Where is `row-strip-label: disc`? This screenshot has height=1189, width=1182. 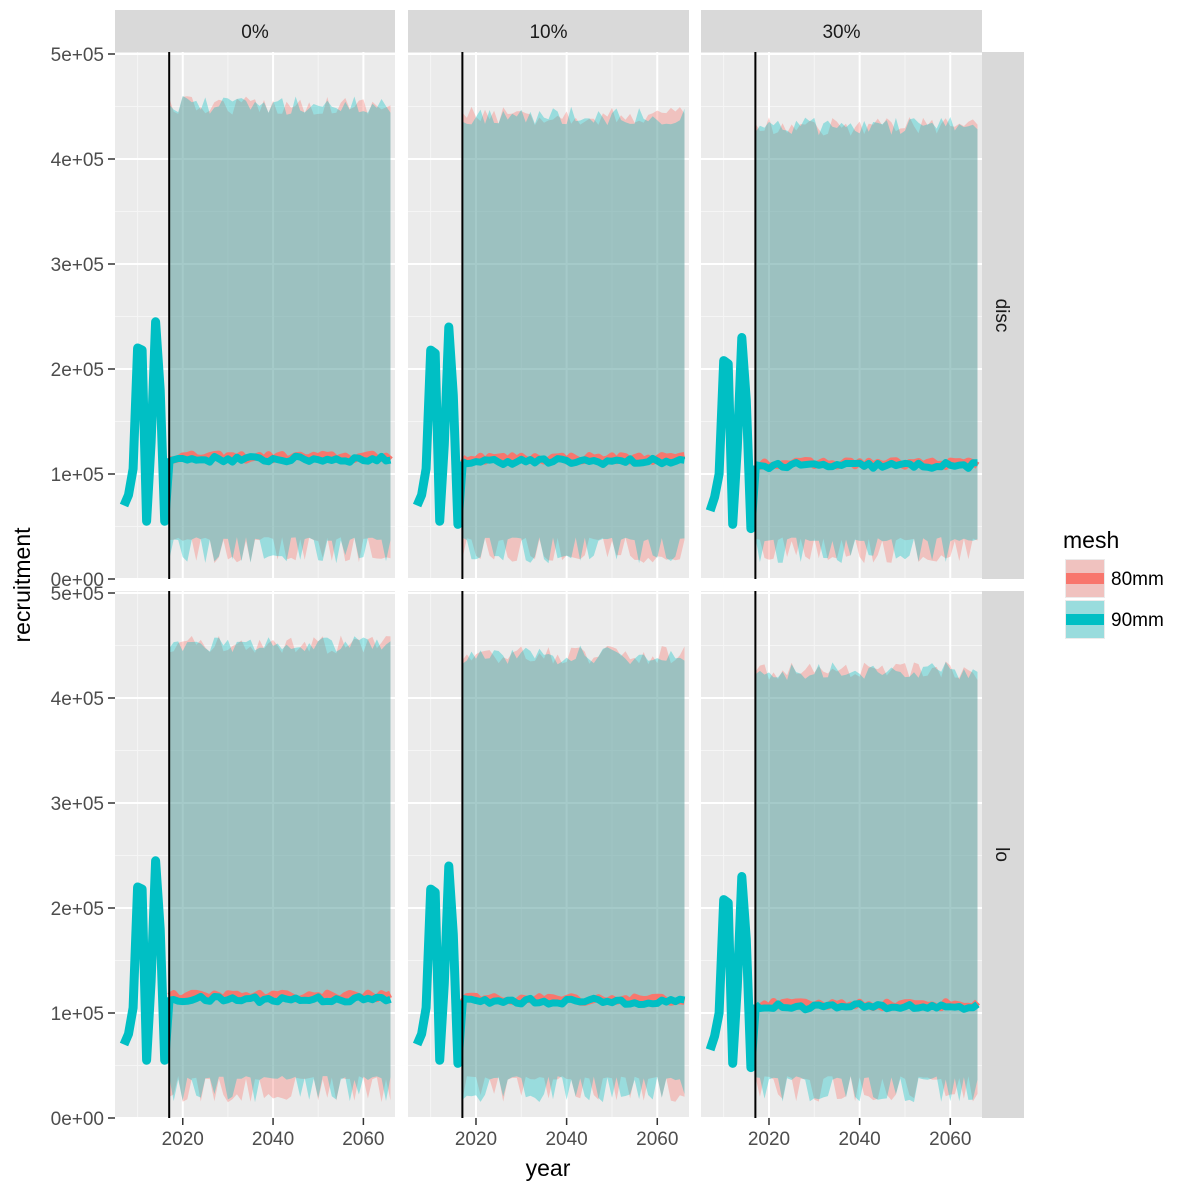 row-strip-label: disc is located at coordinates (1001, 316).